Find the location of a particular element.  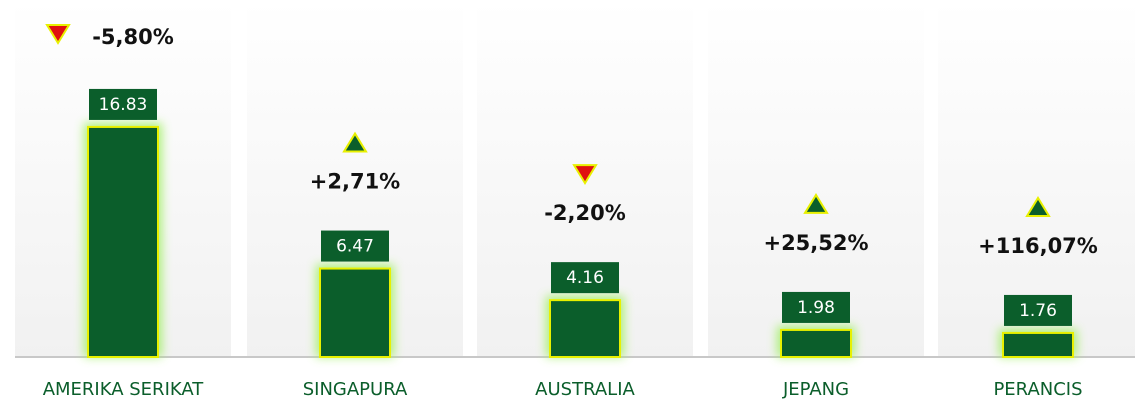

change-label: -2,20% is located at coordinates (585, 213).